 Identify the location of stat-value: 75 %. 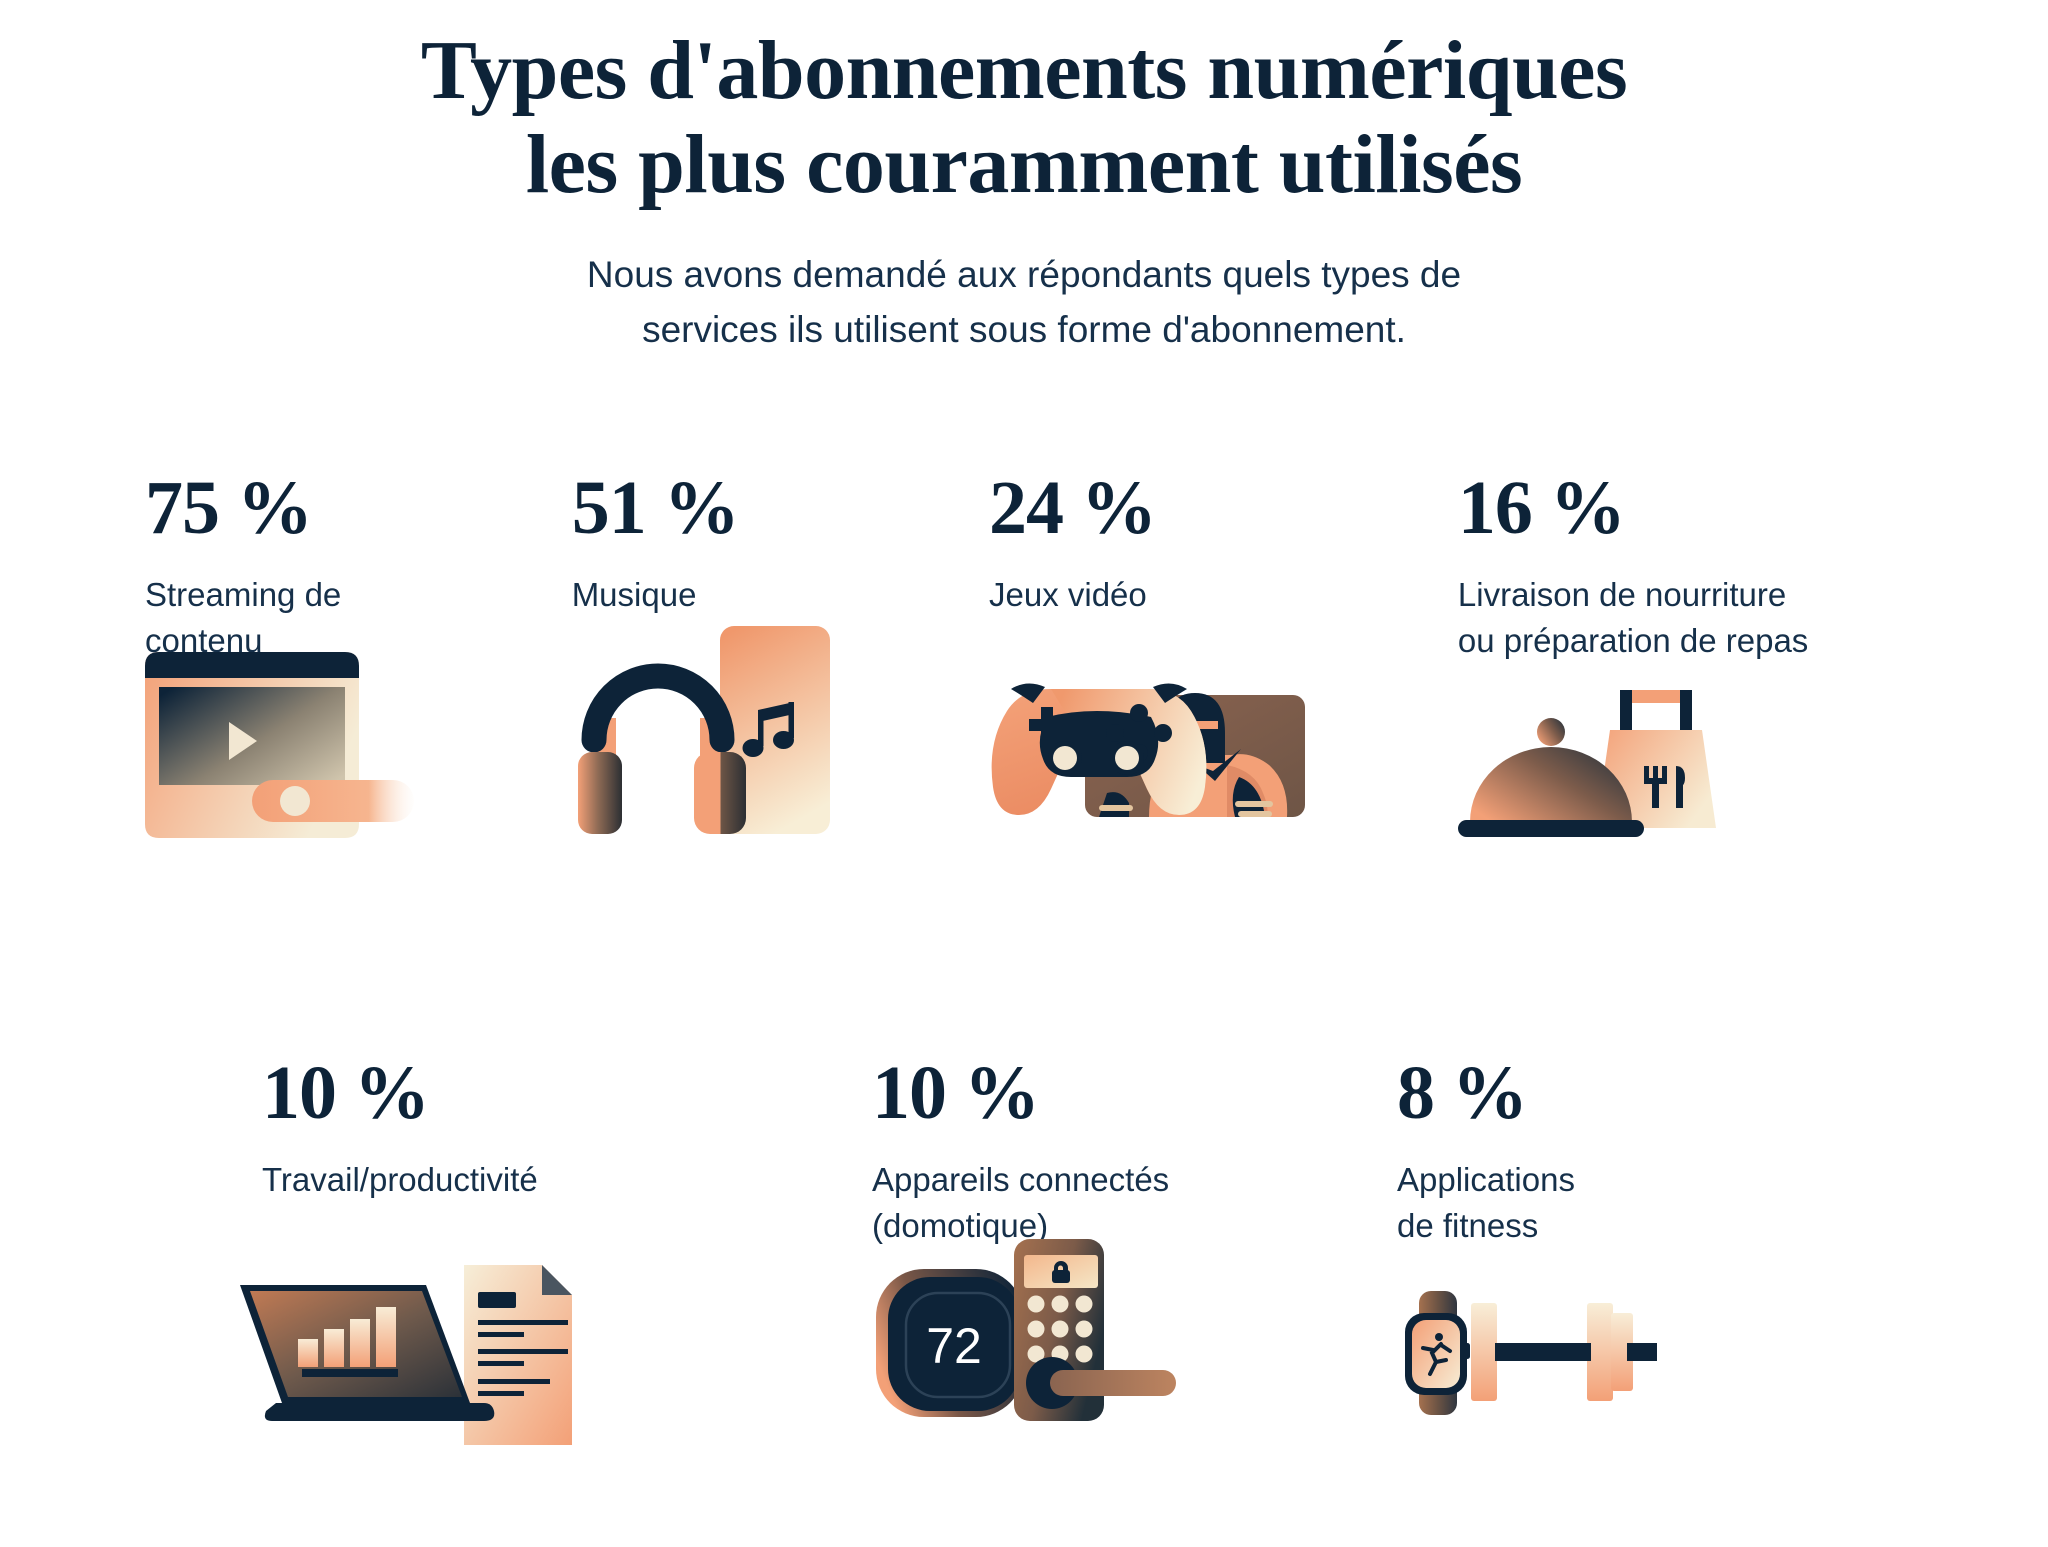
(229, 508).